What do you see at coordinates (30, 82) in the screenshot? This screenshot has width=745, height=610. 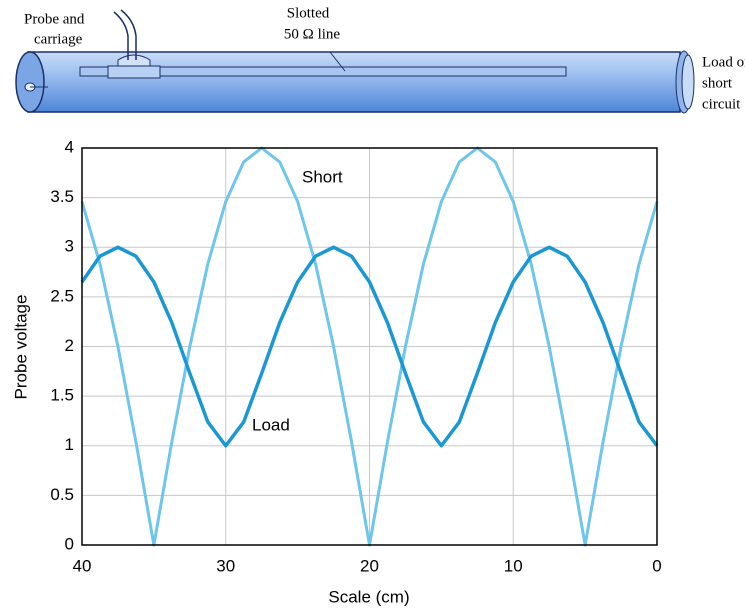 I see `tube-end` at bounding box center [30, 82].